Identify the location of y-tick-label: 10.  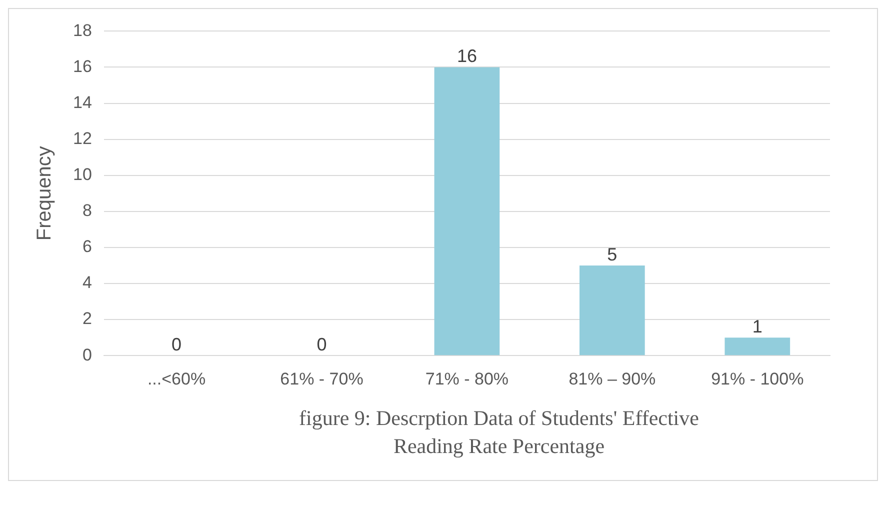
(82, 174).